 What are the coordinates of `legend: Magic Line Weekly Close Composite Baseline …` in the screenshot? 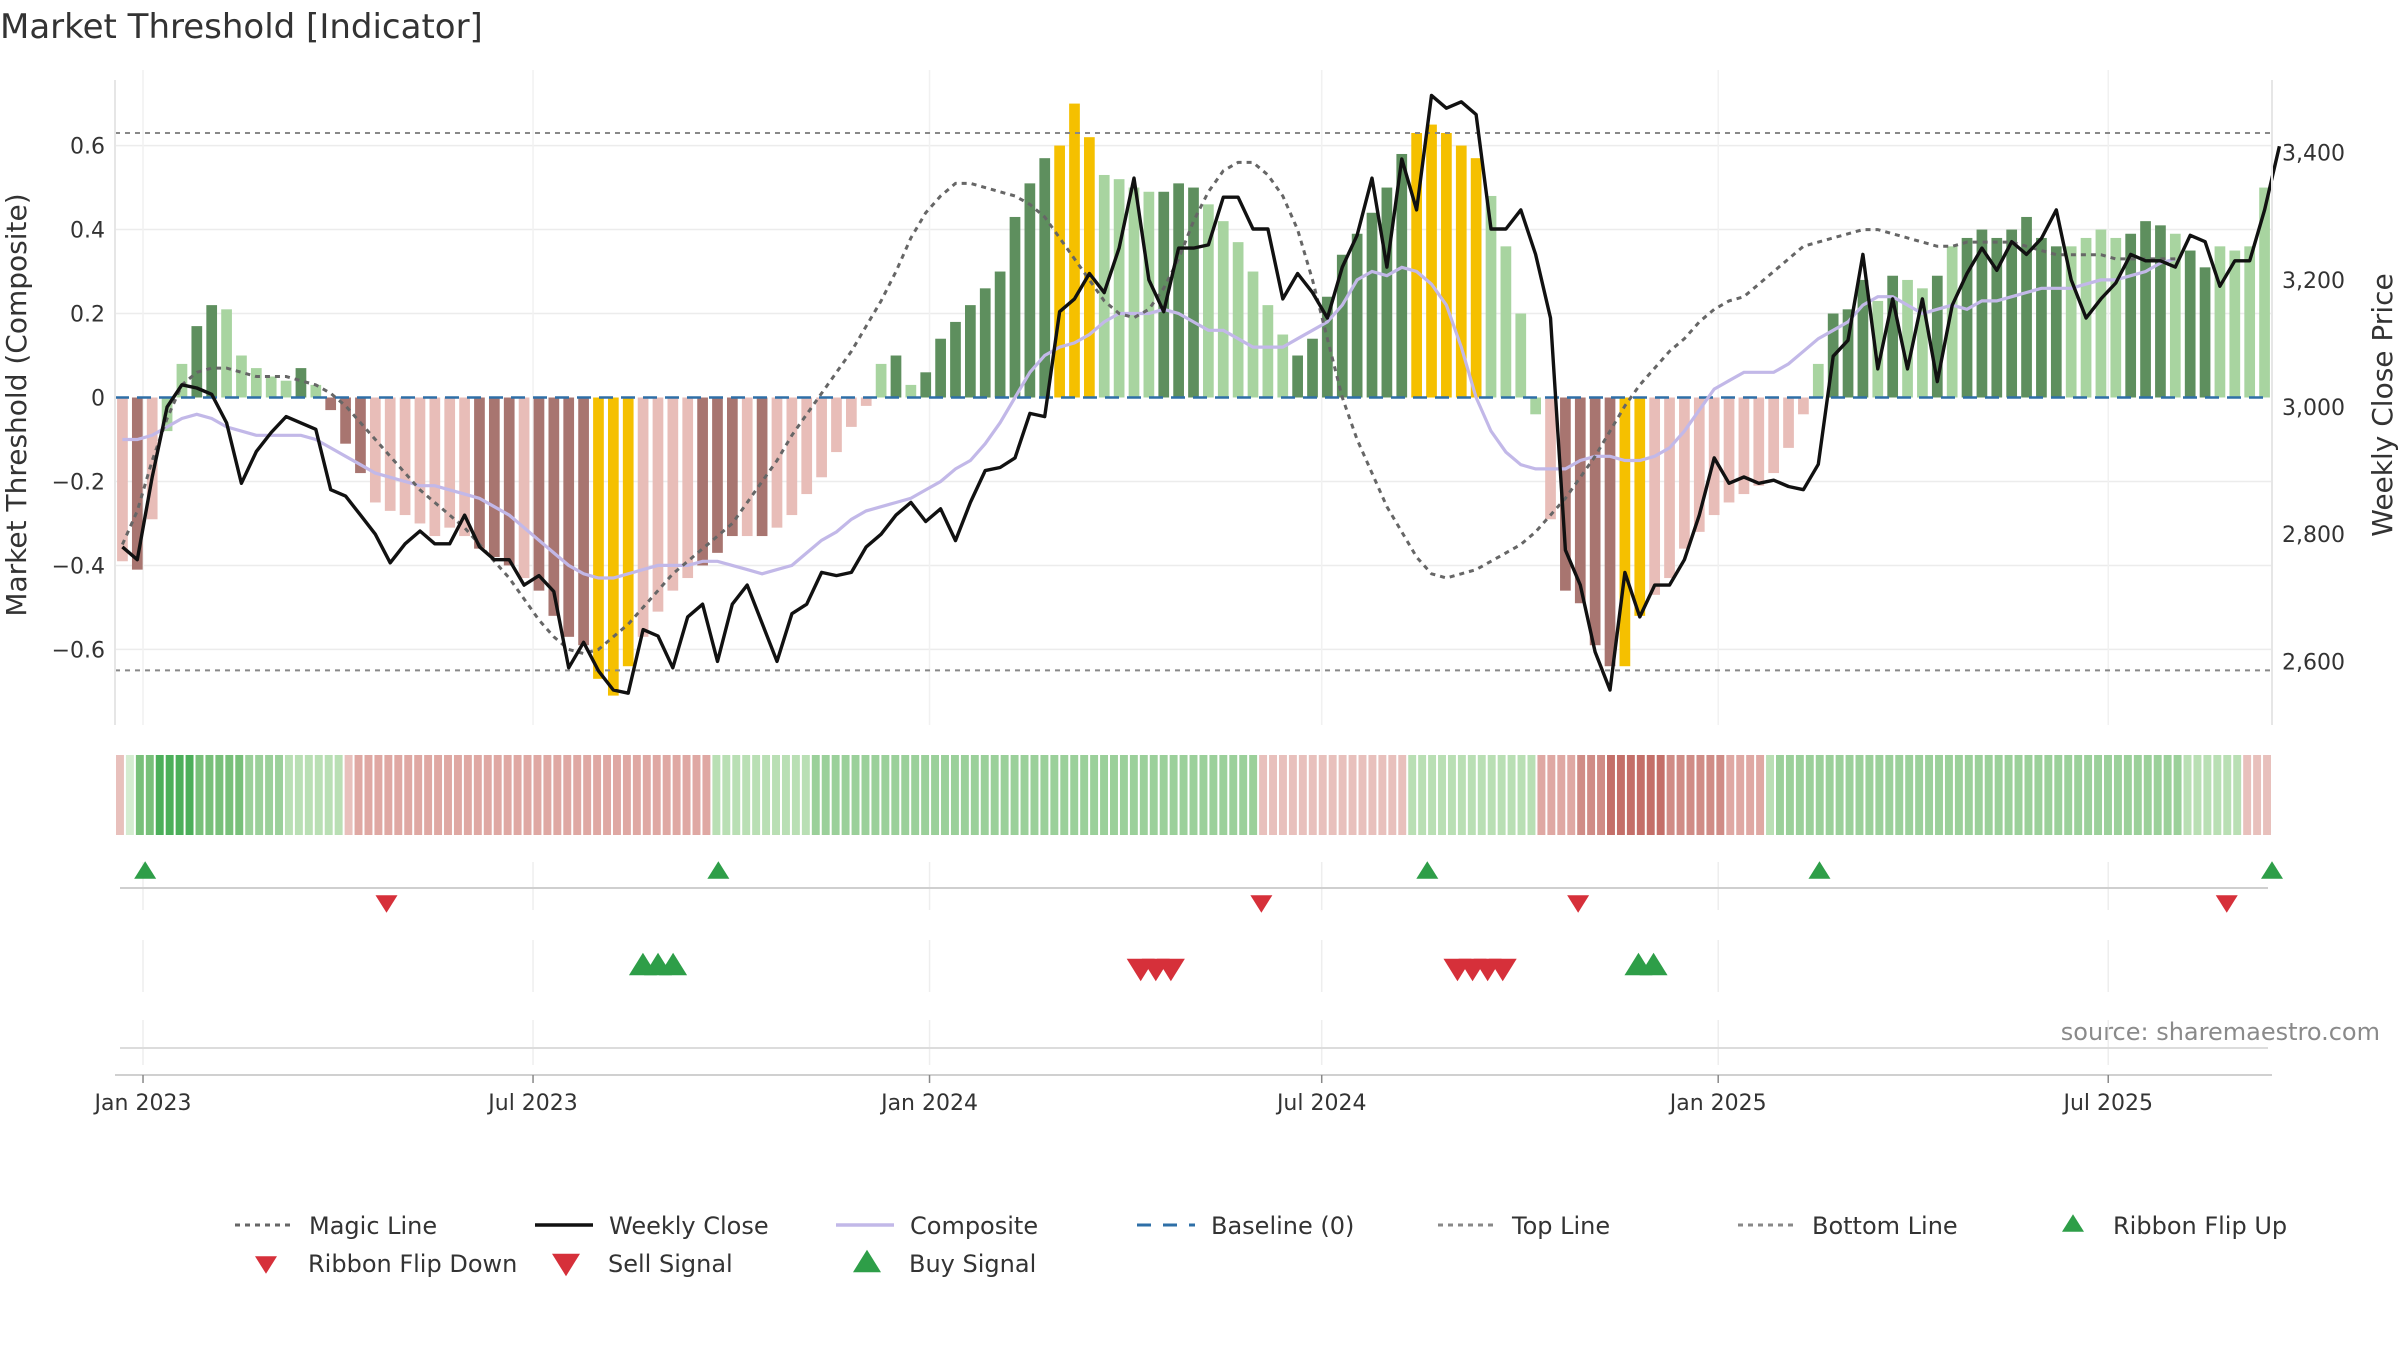 It's located at (1261, 1245).